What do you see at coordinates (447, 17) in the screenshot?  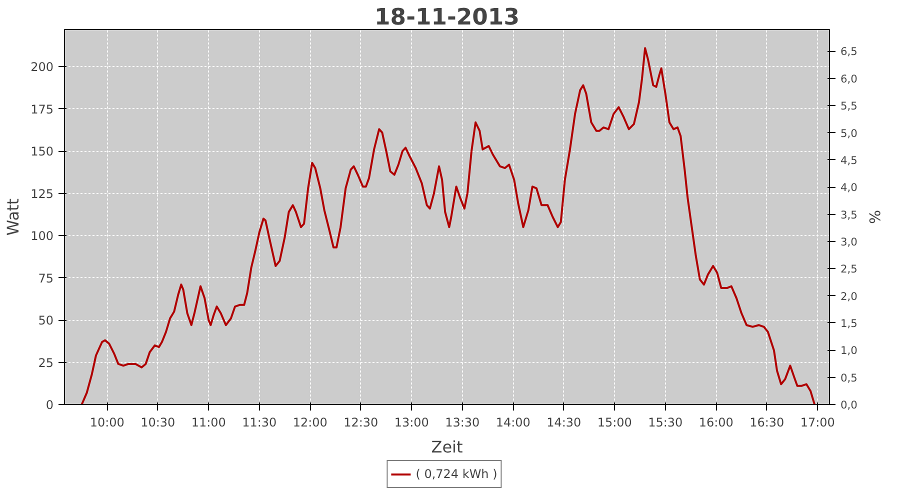 I see `chart-title: 18-11-2013` at bounding box center [447, 17].